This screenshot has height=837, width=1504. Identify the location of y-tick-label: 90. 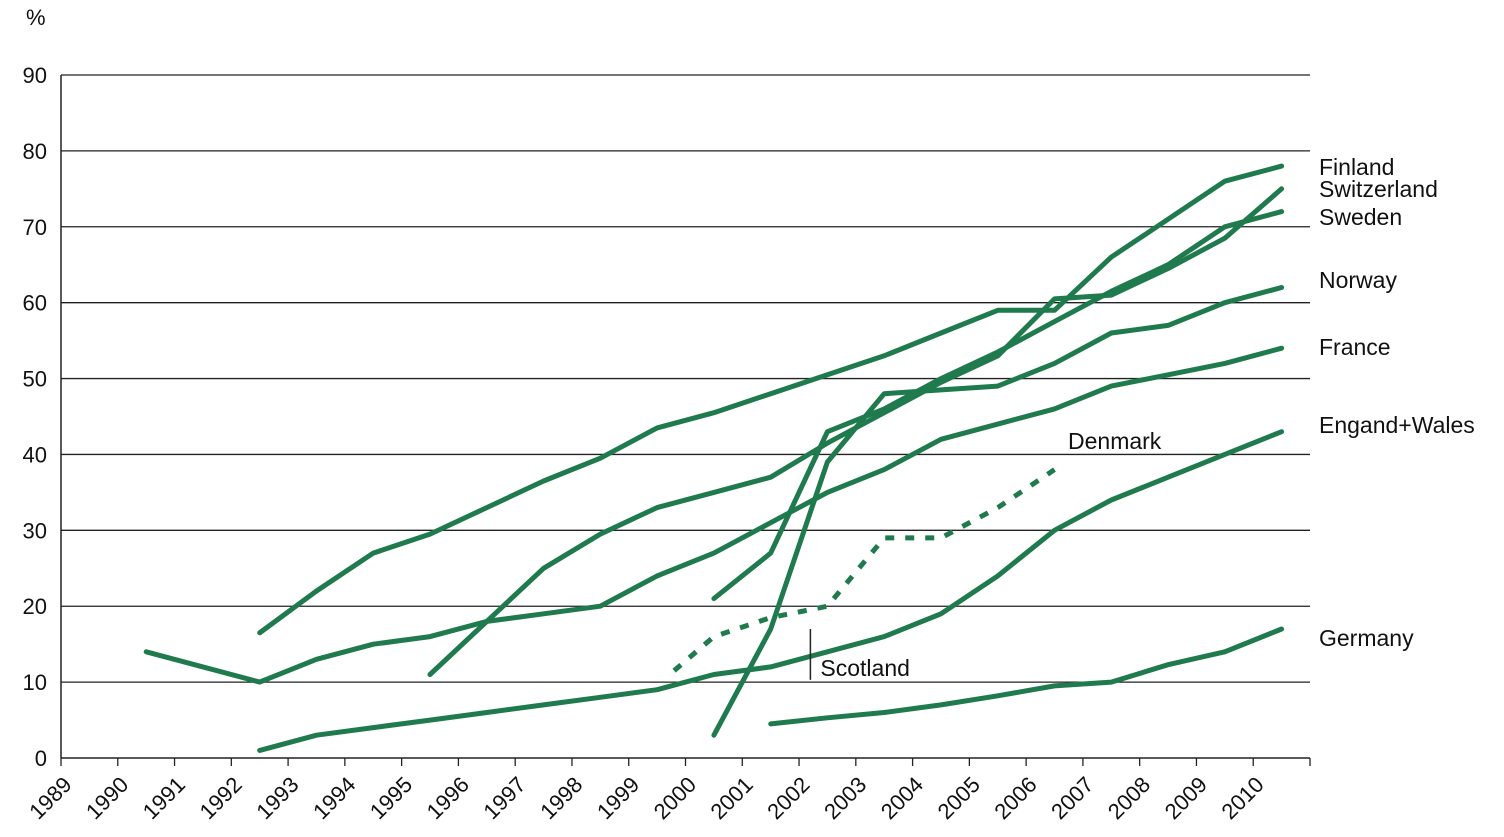
(35, 75).